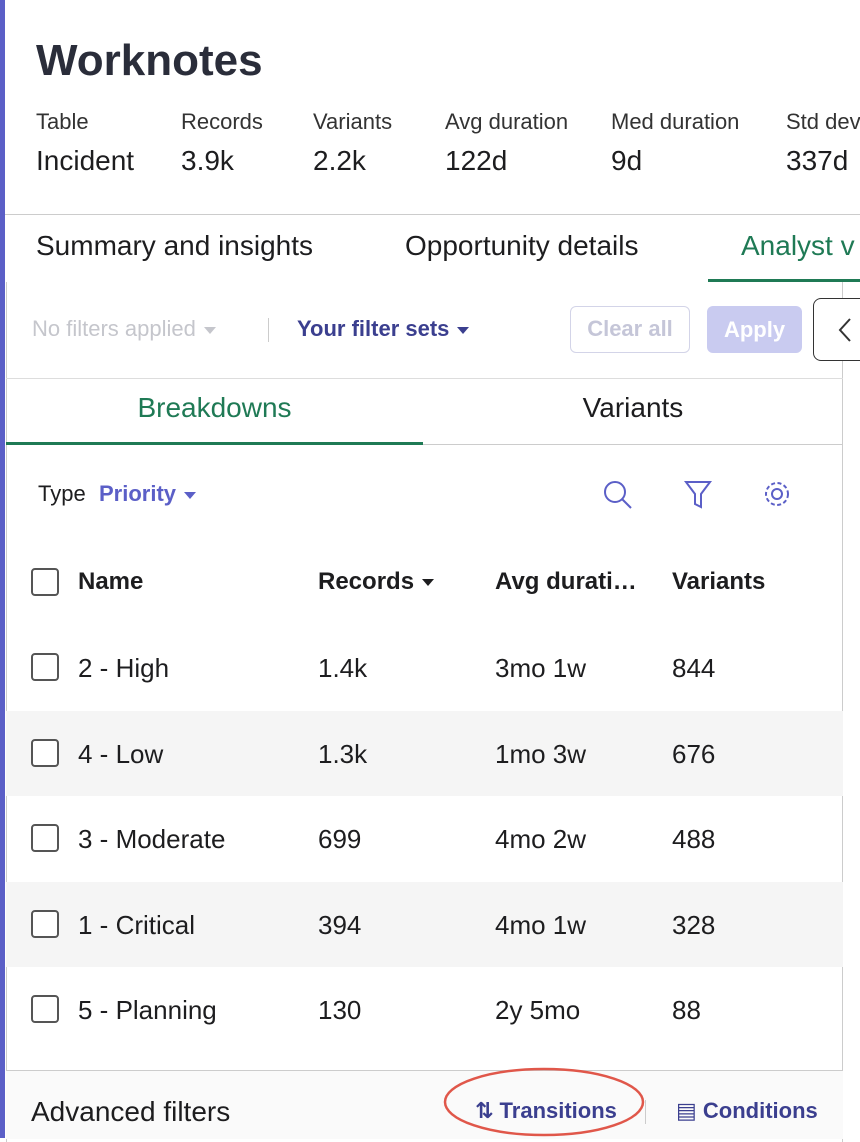  Describe the element at coordinates (522, 245) in the screenshot. I see `tab: Opportunity details` at that location.